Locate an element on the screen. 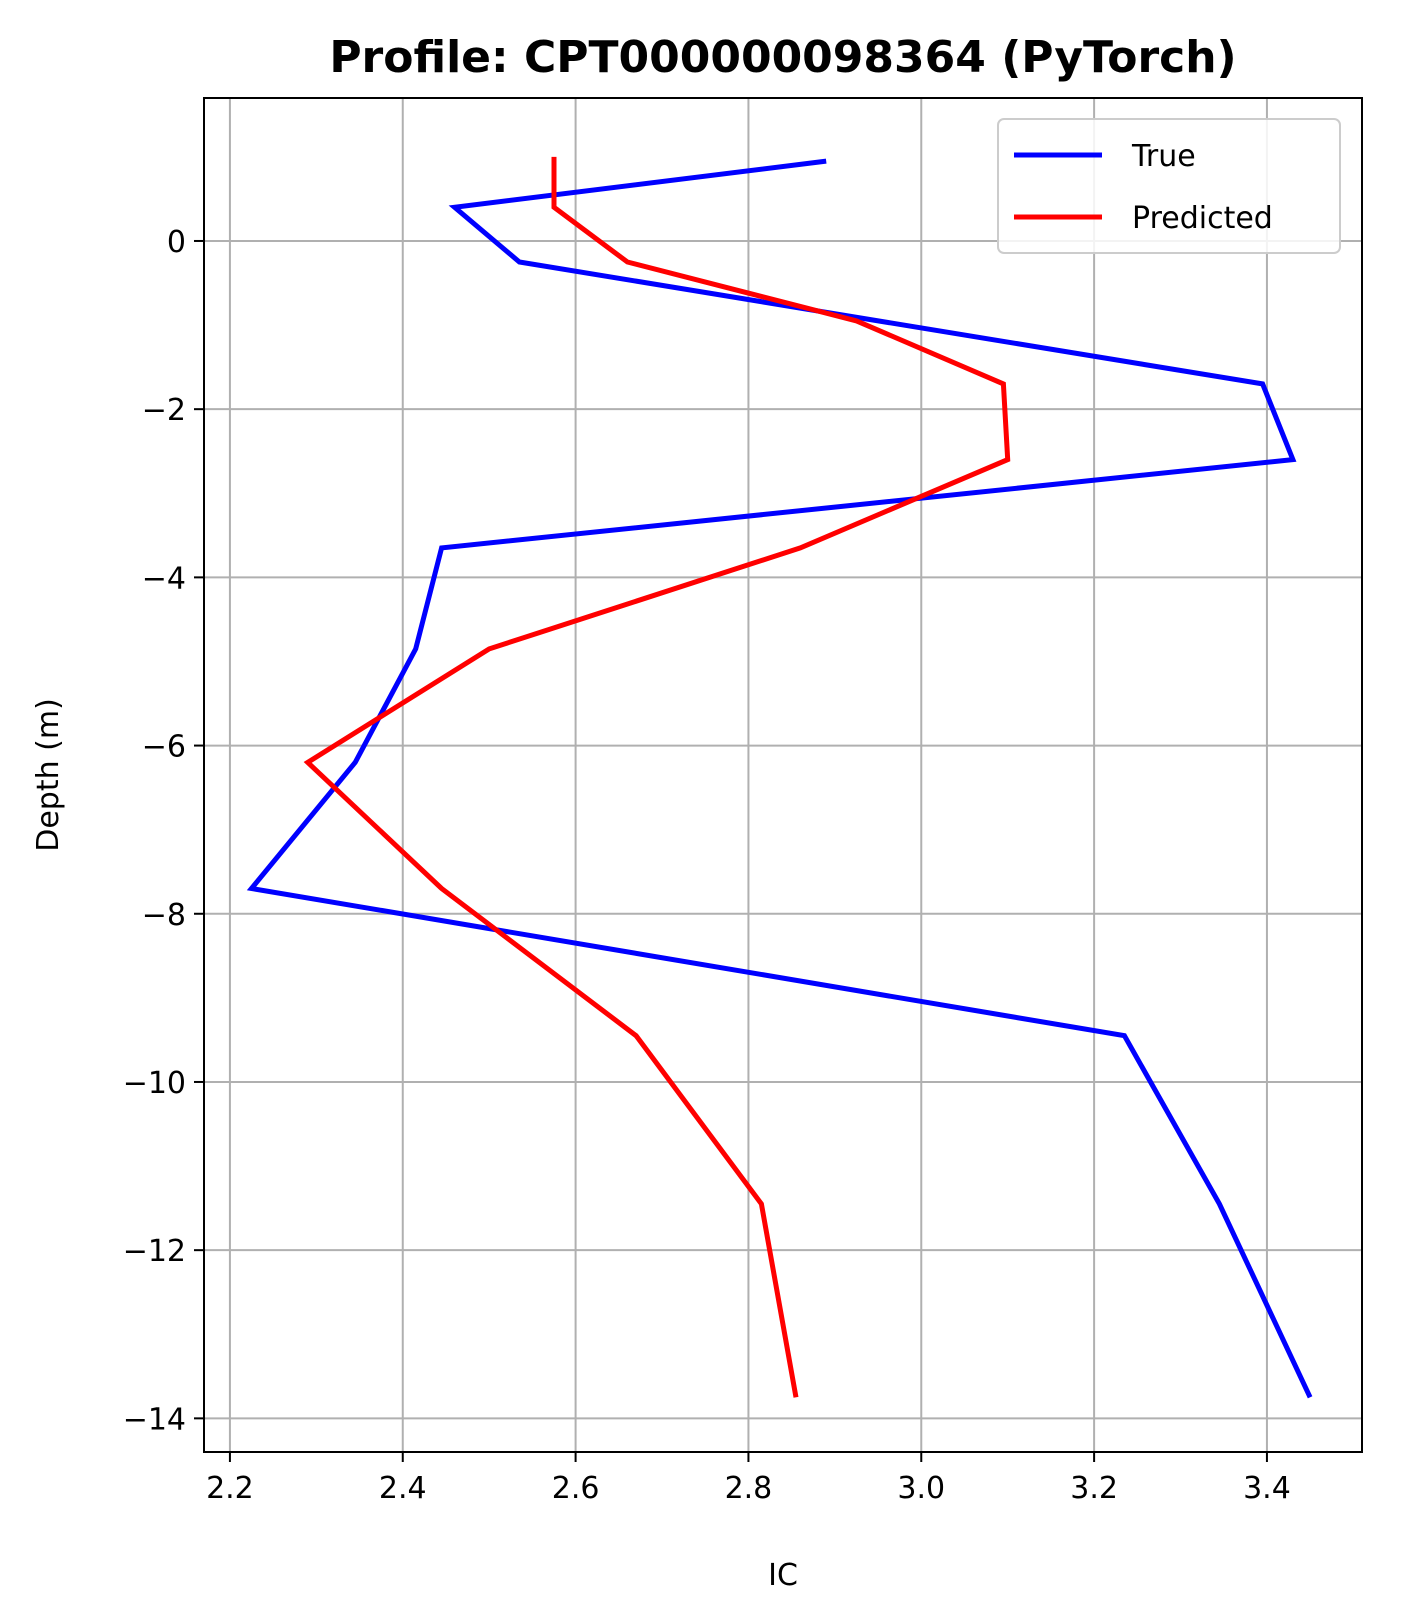 The image size is (1417, 1614). x-tick-label: 3.2 is located at coordinates (1094, 1488).